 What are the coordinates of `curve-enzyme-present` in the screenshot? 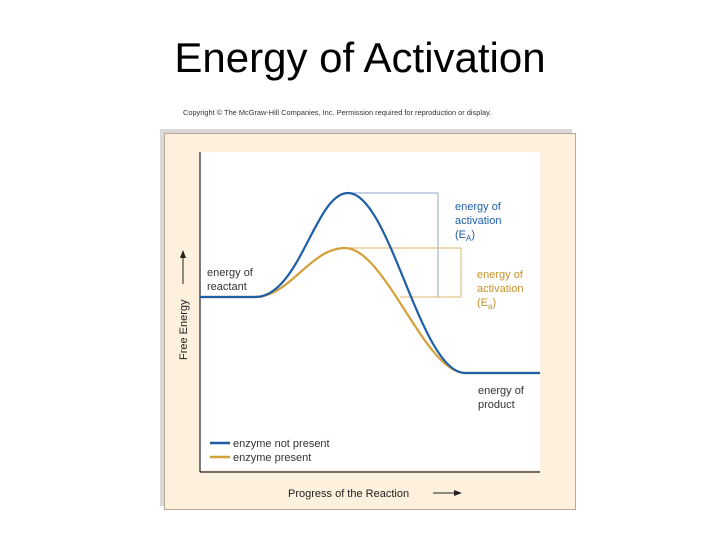 It's located at (370, 310).